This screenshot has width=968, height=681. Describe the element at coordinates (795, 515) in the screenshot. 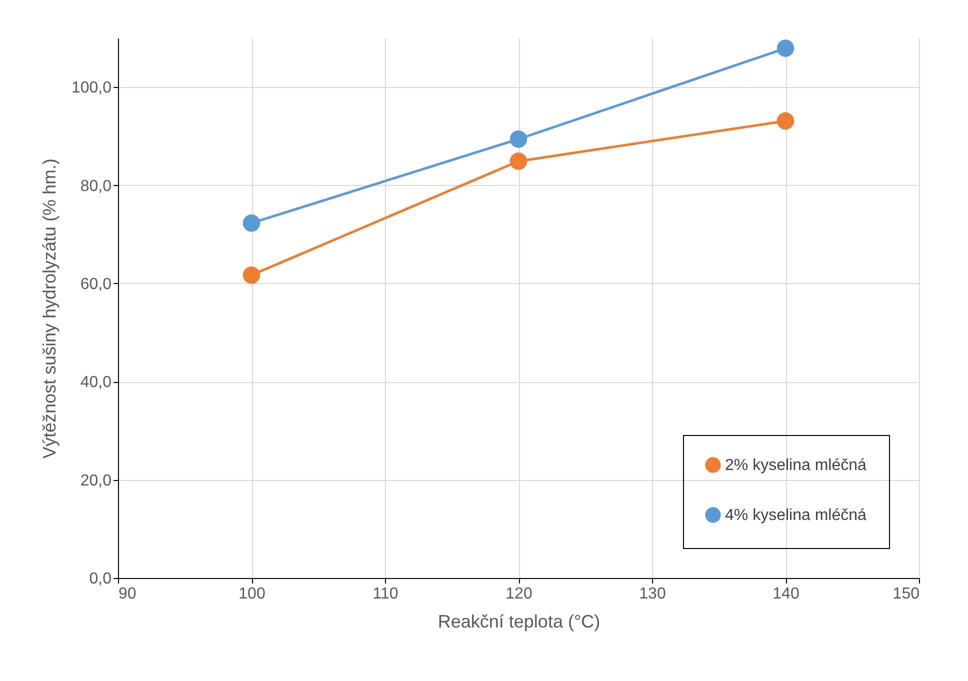

I see `legend-label: 4% kyselina mléčná` at that location.